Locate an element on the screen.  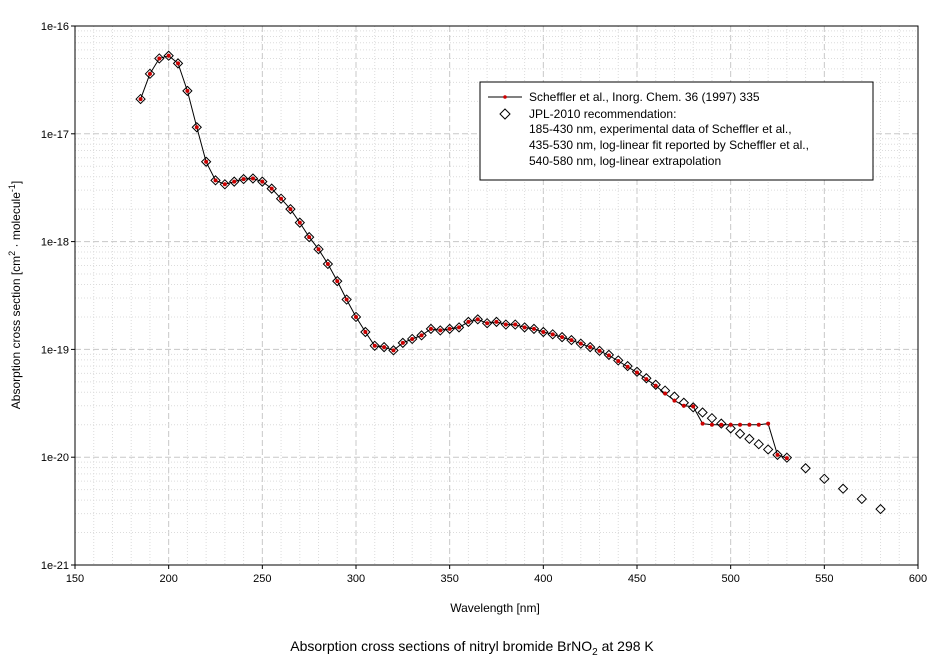
x-tick-label: 400 is located at coordinates (543, 579).